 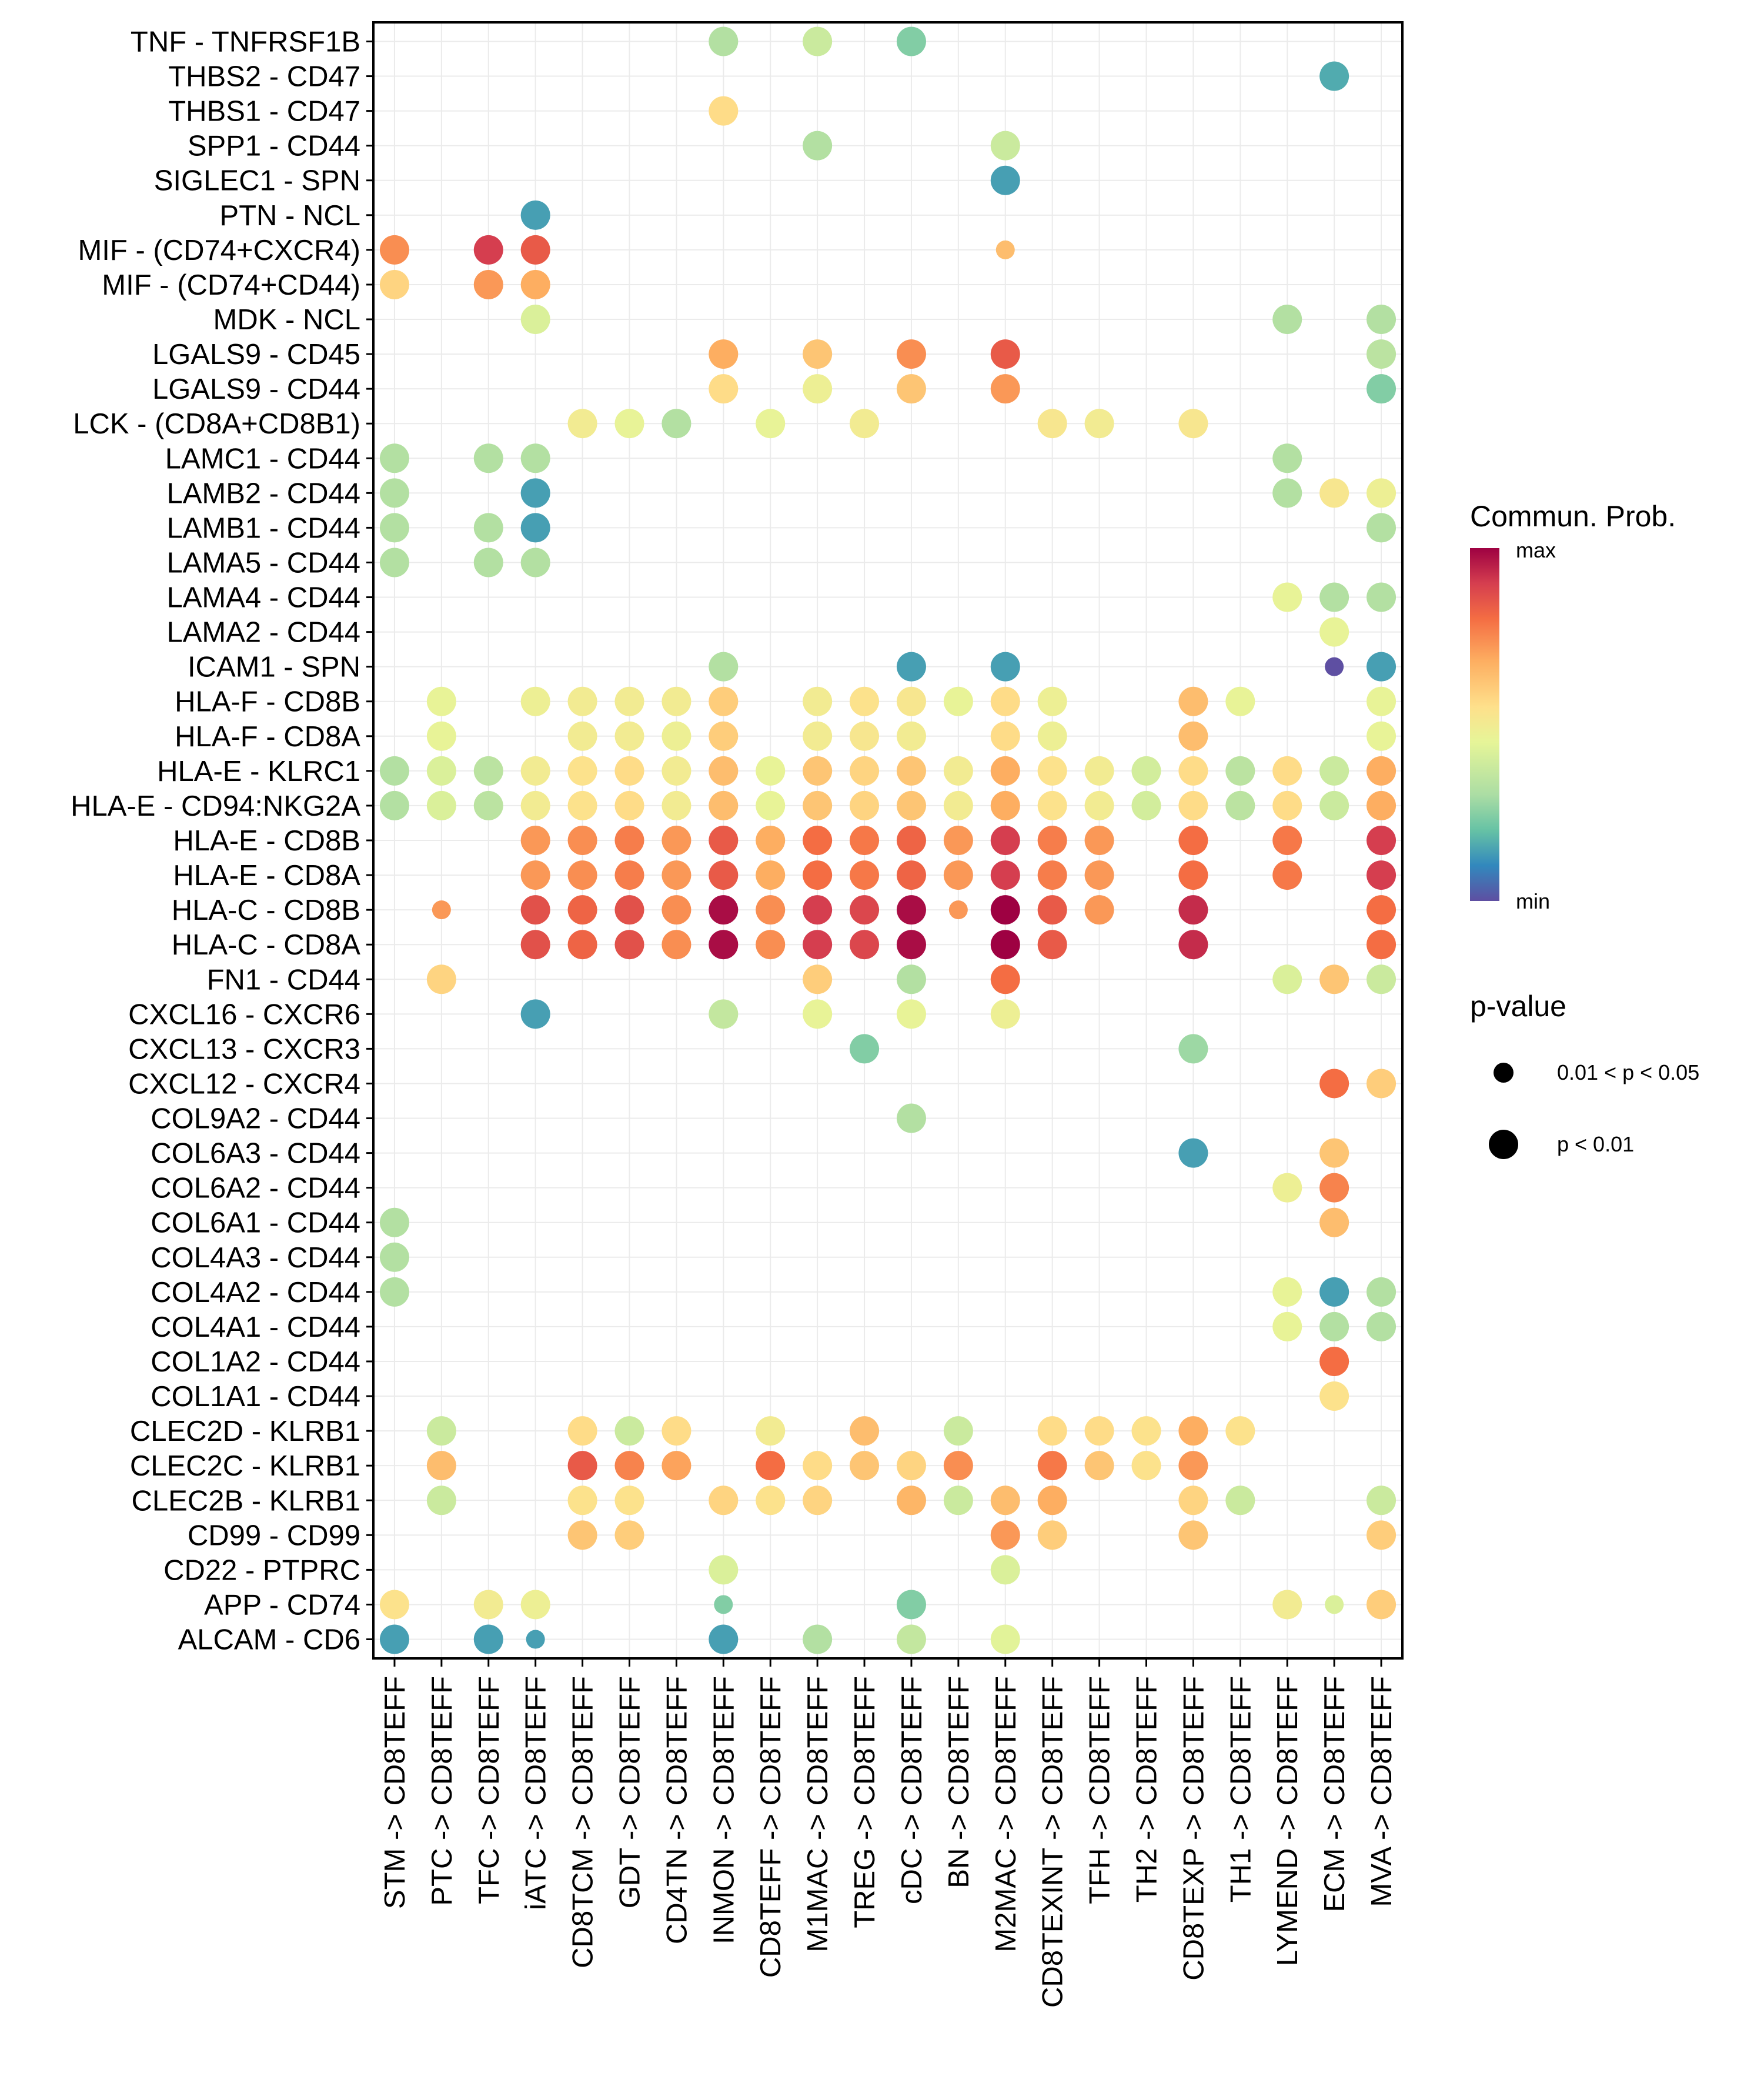 What do you see at coordinates (1288, 1821) in the screenshot?
I see `x-tick-label: LYMEND -> CD8TEFF` at bounding box center [1288, 1821].